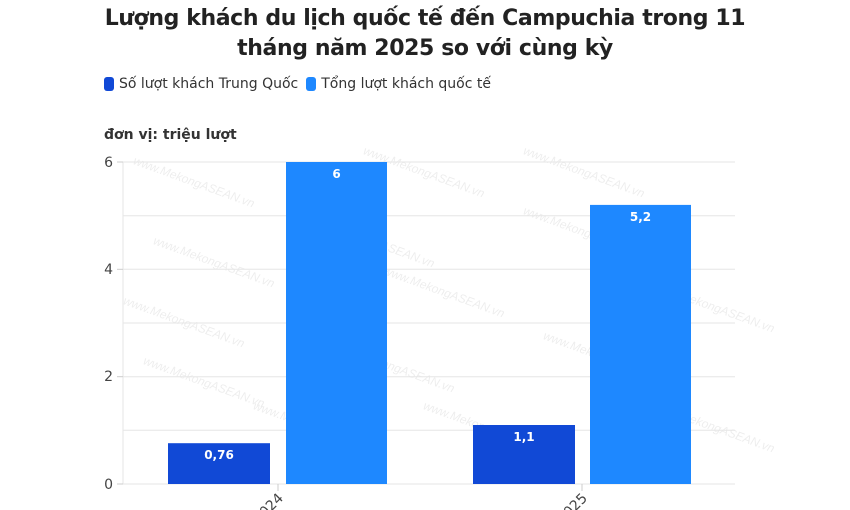 Image resolution: width=850 pixels, height=510 pixels. I want to click on bar-2025-china, so click(524, 454).